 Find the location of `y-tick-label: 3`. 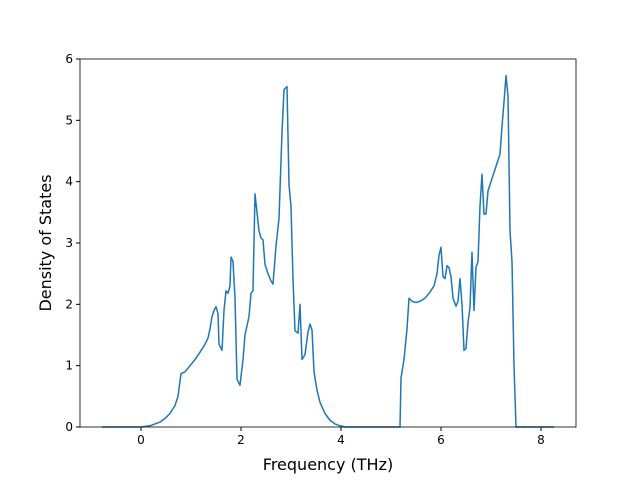

y-tick-label: 3 is located at coordinates (69, 243).